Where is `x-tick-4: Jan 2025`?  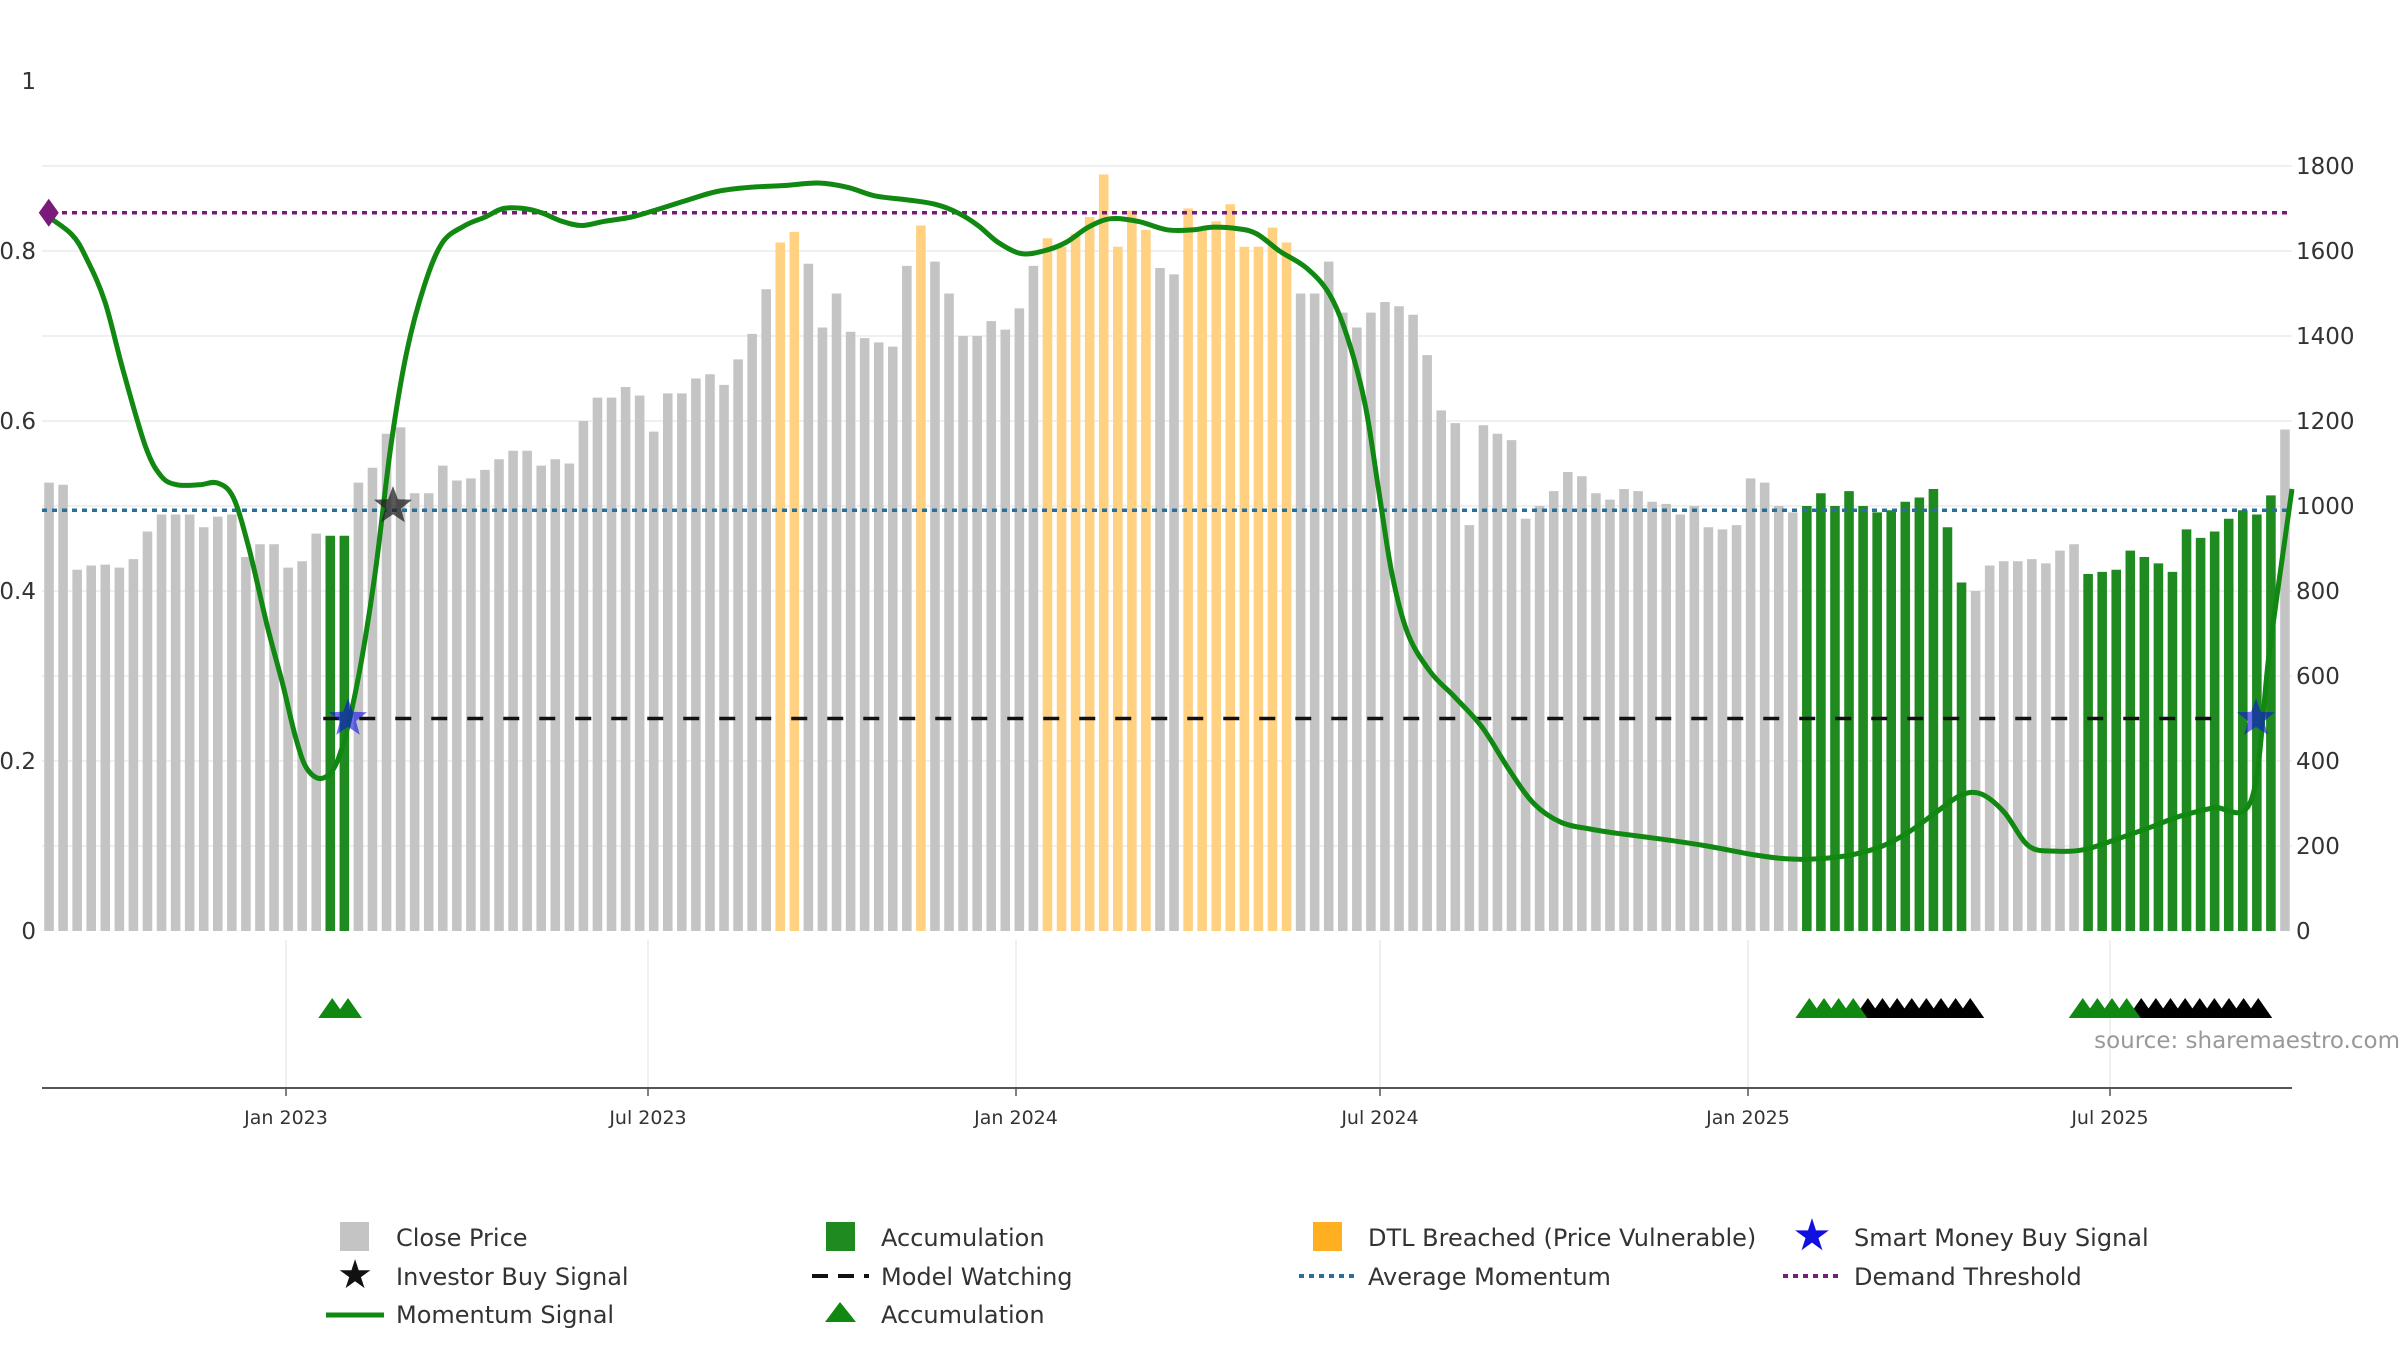 x-tick-4: Jan 2025 is located at coordinates (1747, 1118).